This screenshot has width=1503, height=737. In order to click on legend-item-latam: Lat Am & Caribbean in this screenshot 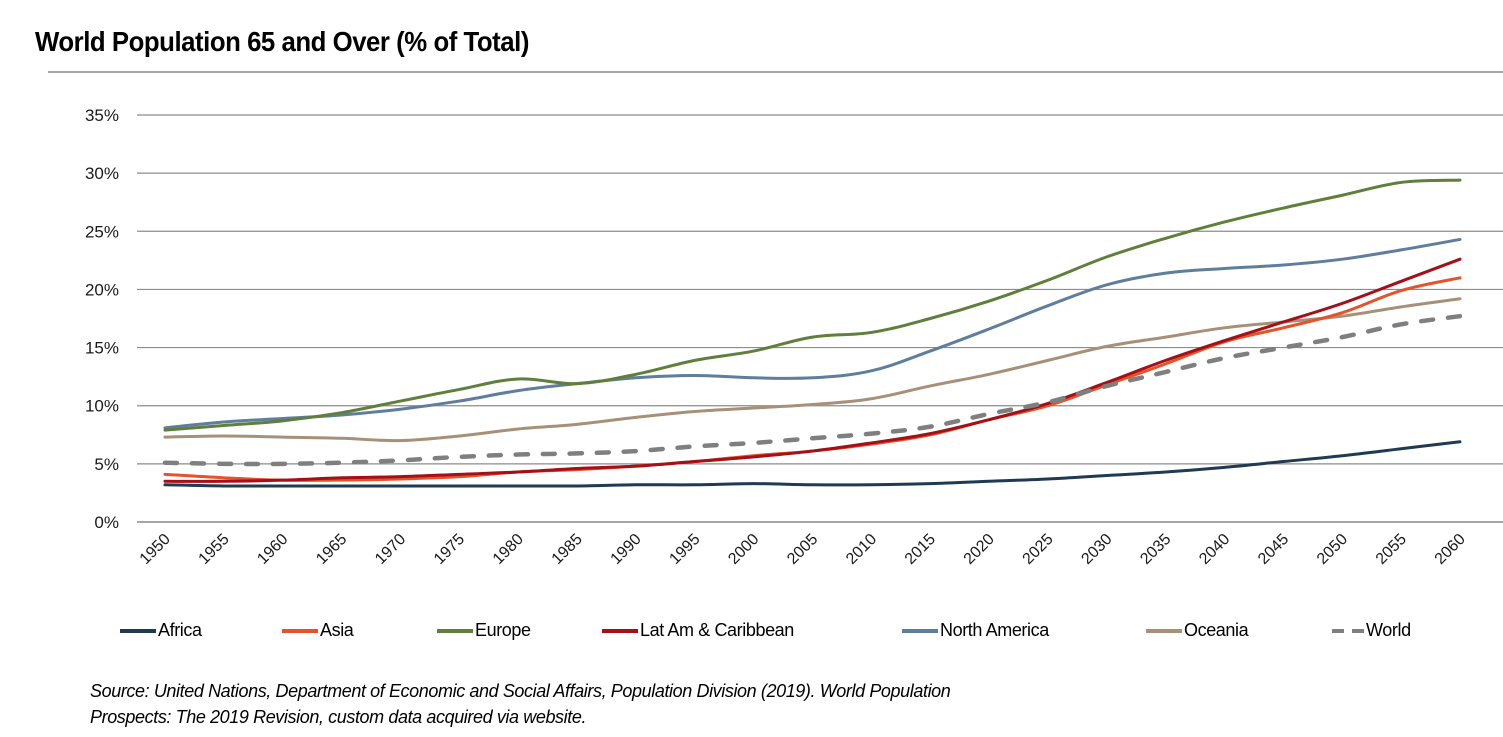, I will do `click(698, 630)`.